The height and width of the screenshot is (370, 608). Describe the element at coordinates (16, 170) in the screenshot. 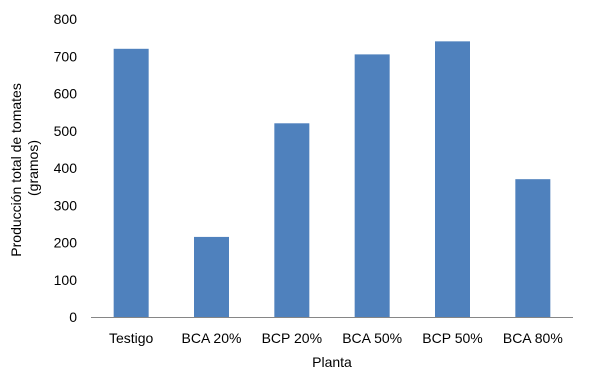

I see `y-axis-title-line-1: Producción total de tomates` at that location.